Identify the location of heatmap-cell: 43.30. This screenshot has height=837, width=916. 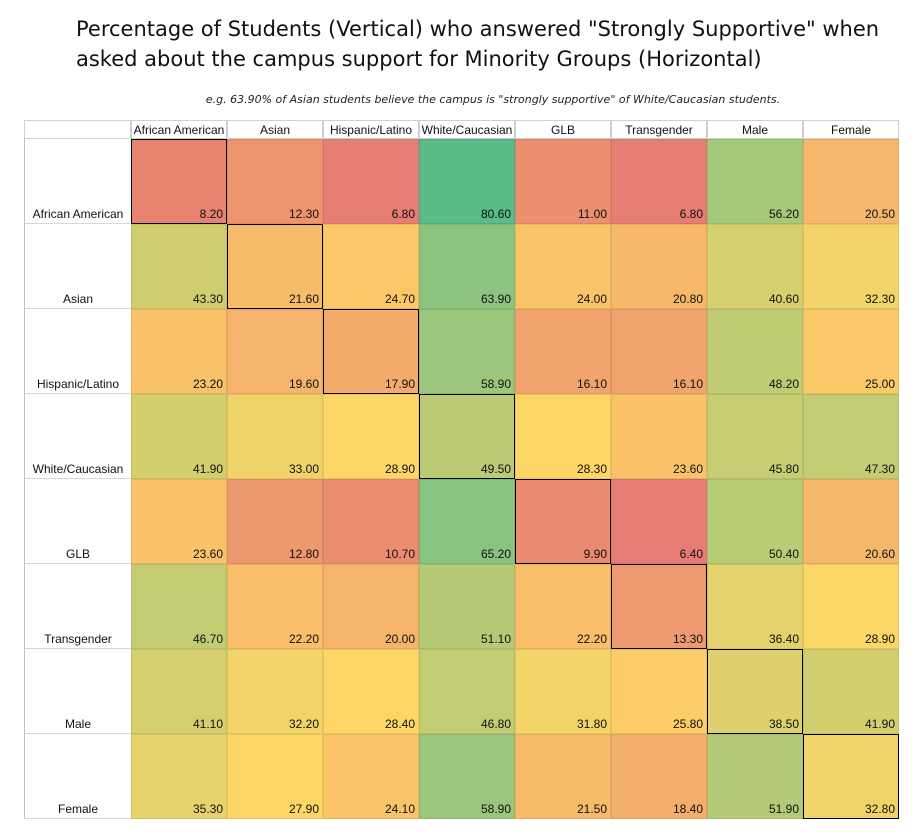
(179, 266).